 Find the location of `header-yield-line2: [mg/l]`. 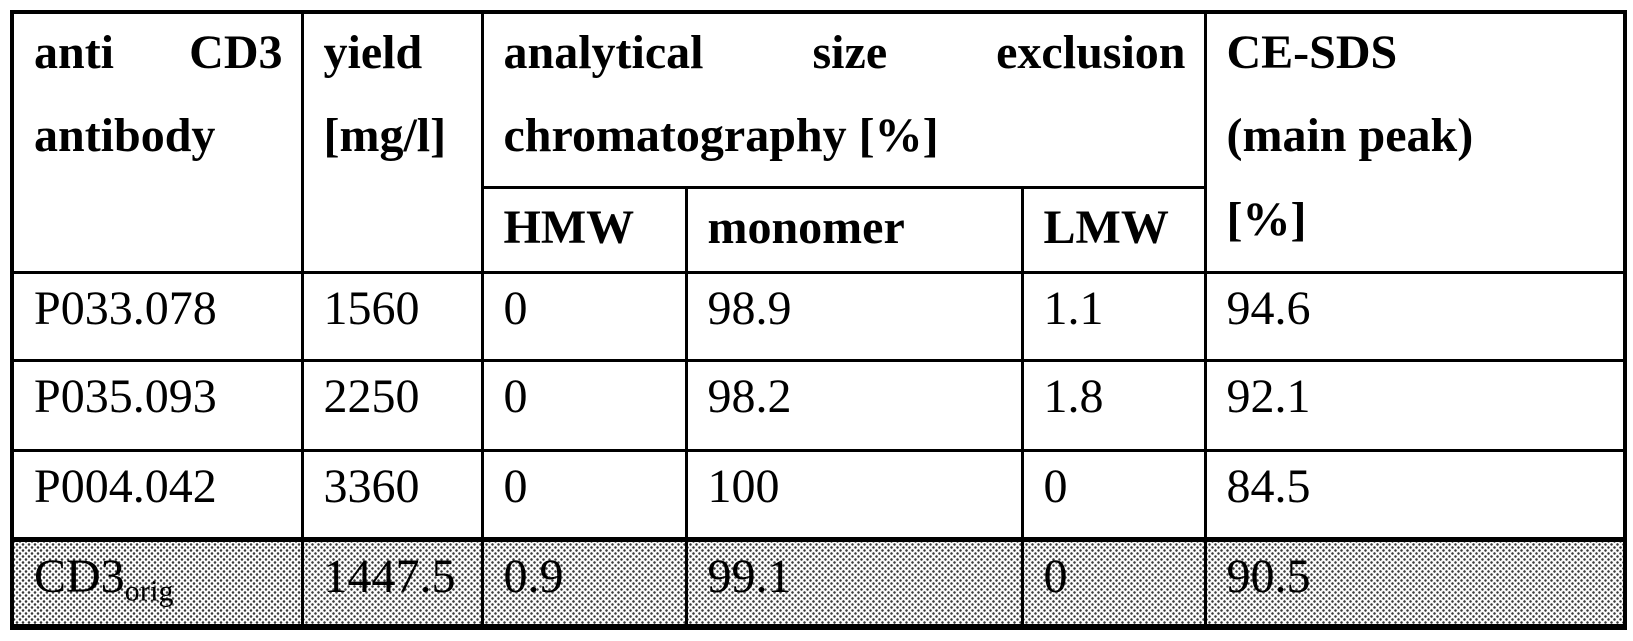

header-yield-line2: [mg/l] is located at coordinates (385, 136).